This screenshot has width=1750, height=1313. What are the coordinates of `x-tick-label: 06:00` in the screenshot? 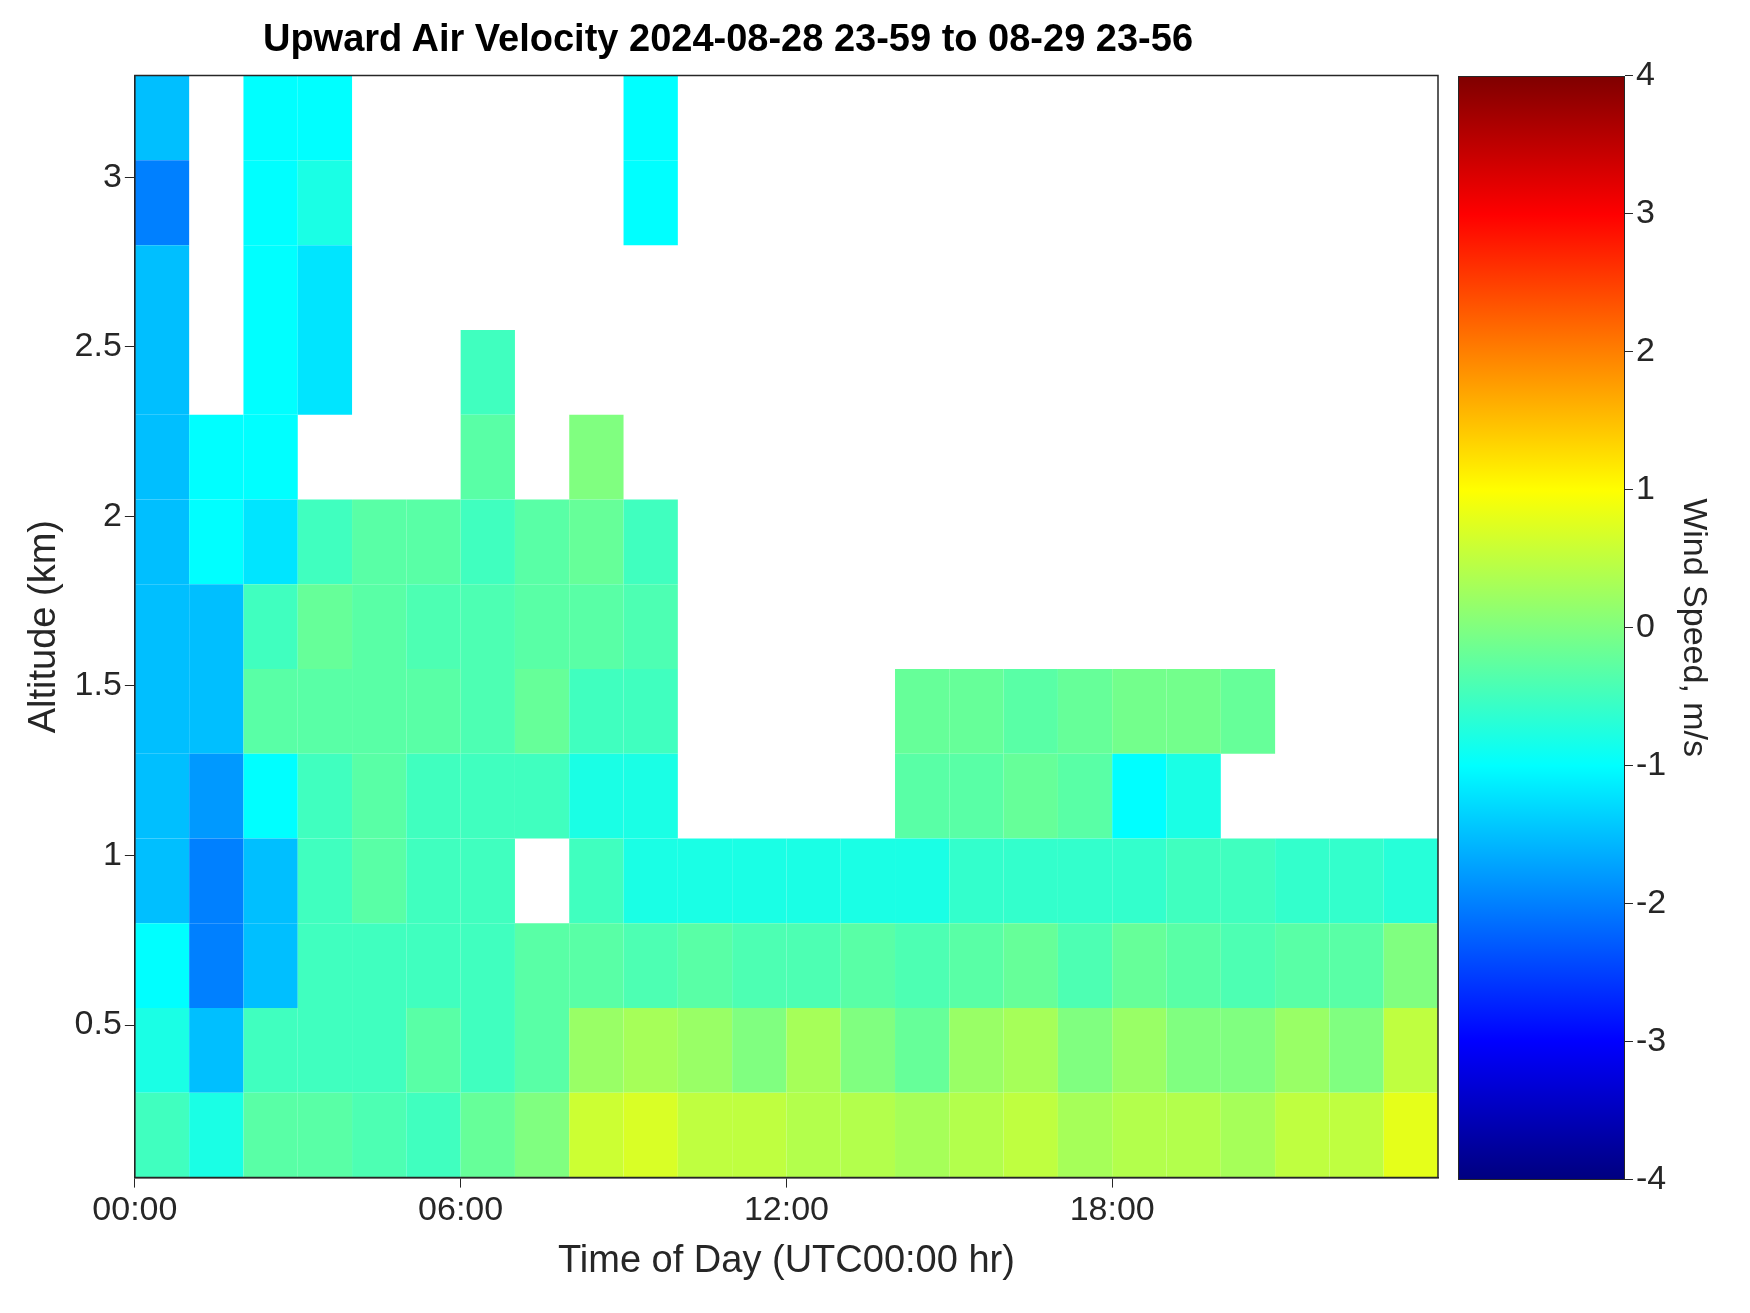 It's located at (461, 1208).